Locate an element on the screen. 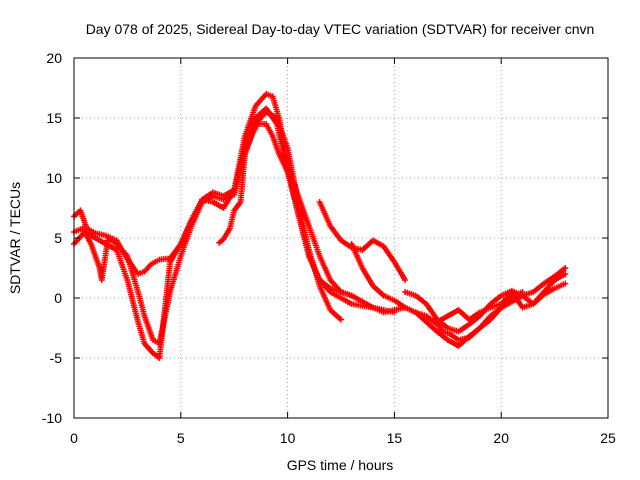 This screenshot has height=480, width=640. y-tick-label: -5 is located at coordinates (56, 358).